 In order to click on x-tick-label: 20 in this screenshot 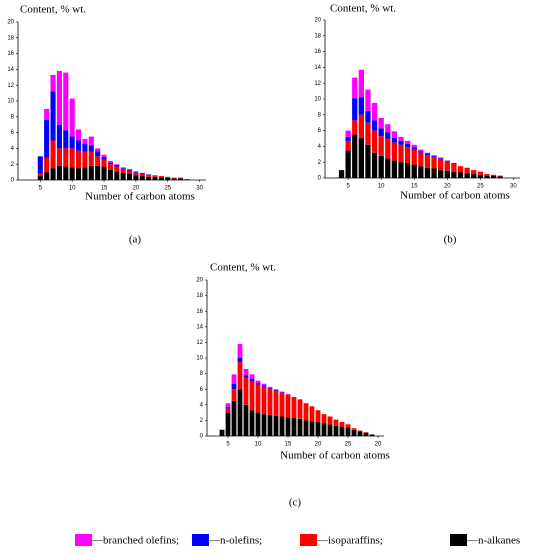, I will do `click(318, 445)`.